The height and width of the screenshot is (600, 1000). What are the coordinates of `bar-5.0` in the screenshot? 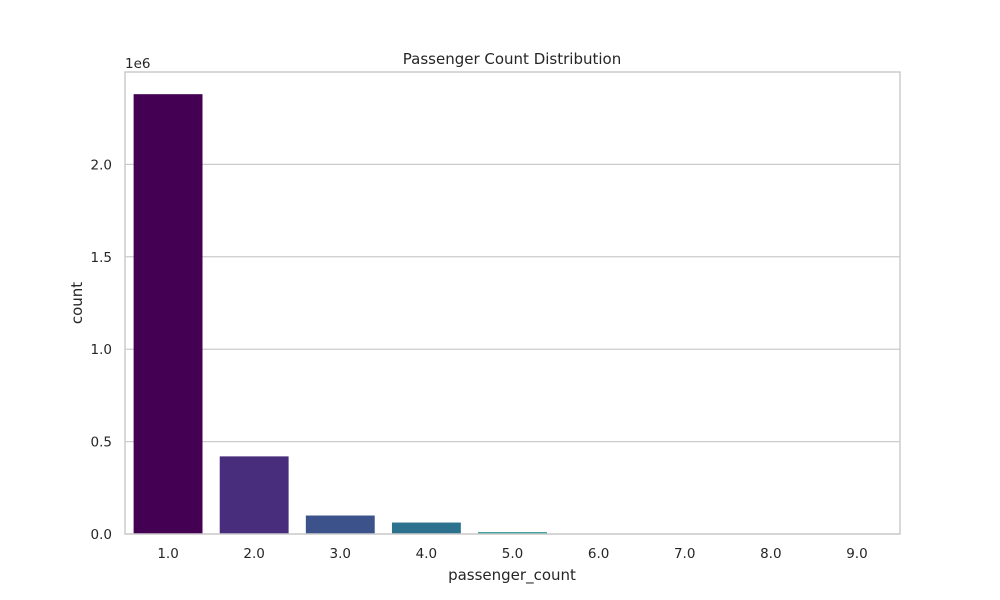 It's located at (512, 533).